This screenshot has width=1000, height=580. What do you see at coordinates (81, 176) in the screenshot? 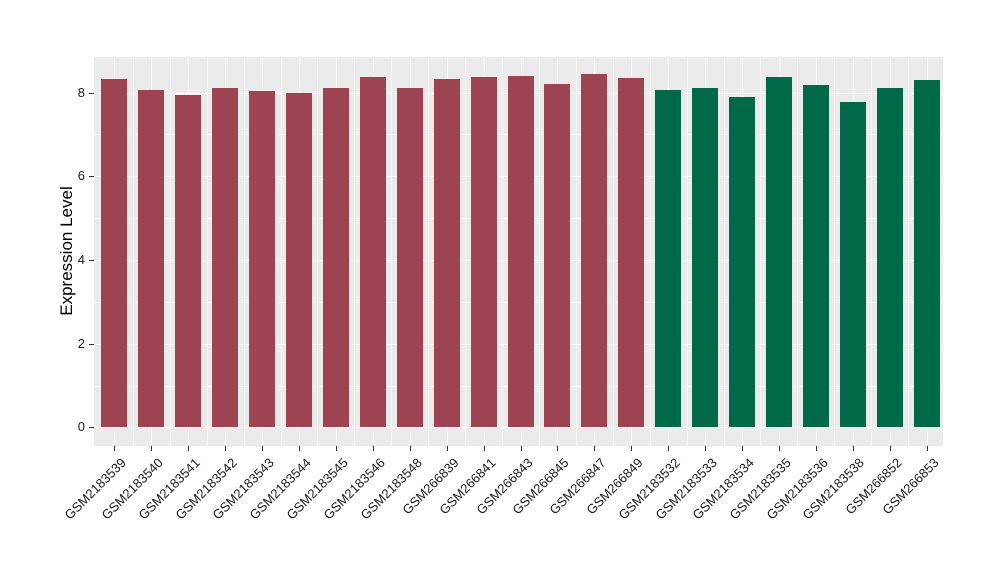
I see `y-axis-tick-label: 6` at bounding box center [81, 176].